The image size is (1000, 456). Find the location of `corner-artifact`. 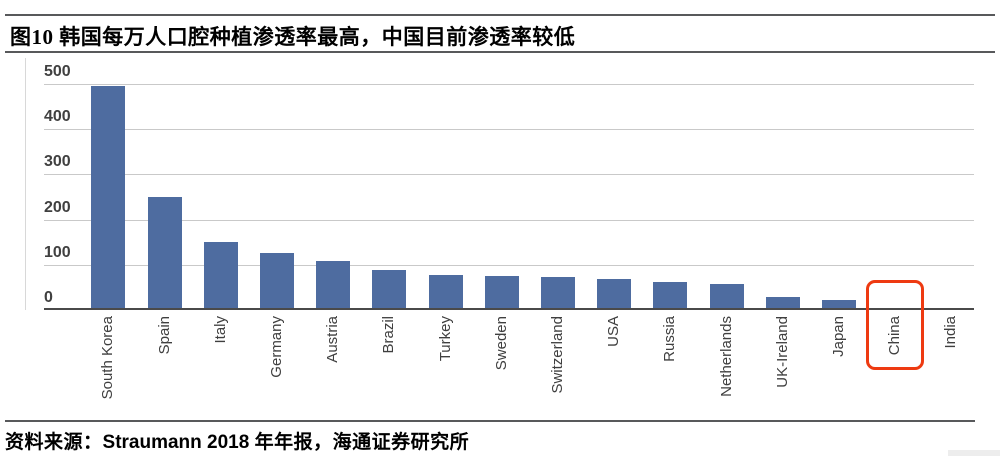

corner-artifact is located at coordinates (974, 453).